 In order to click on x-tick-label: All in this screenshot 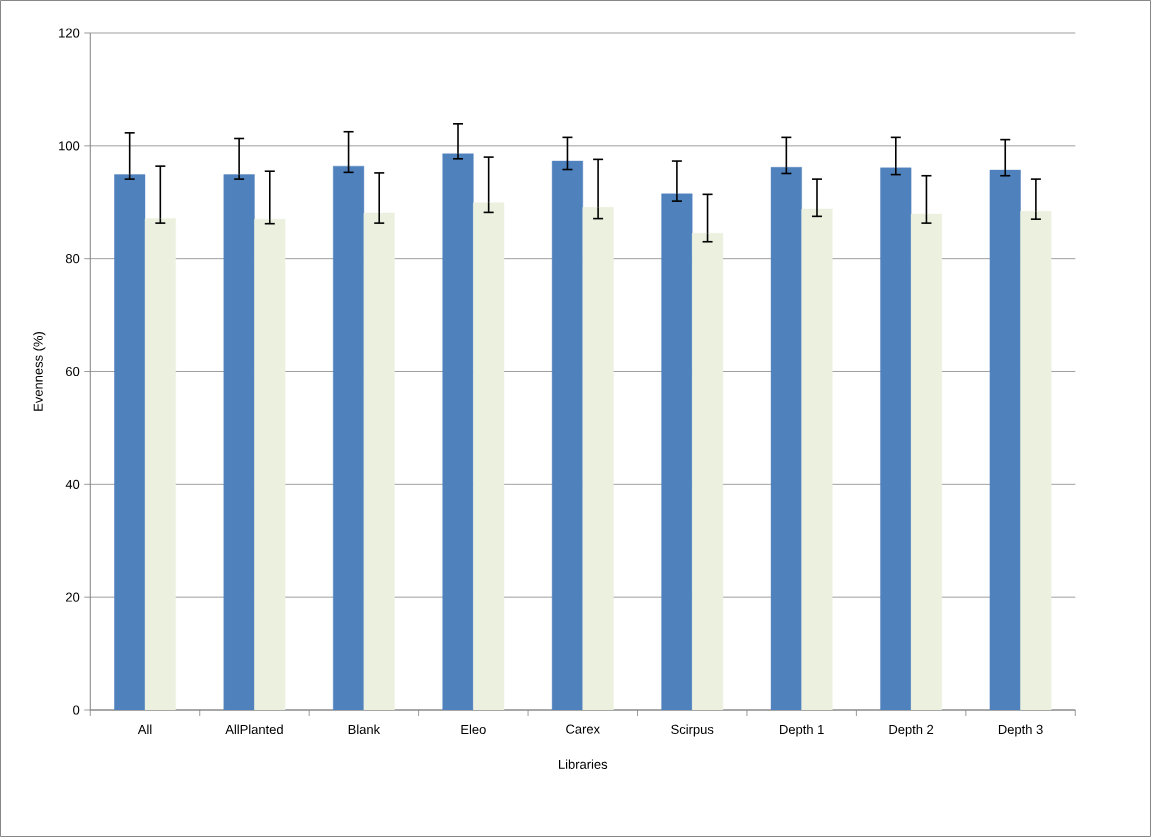, I will do `click(144, 729)`.